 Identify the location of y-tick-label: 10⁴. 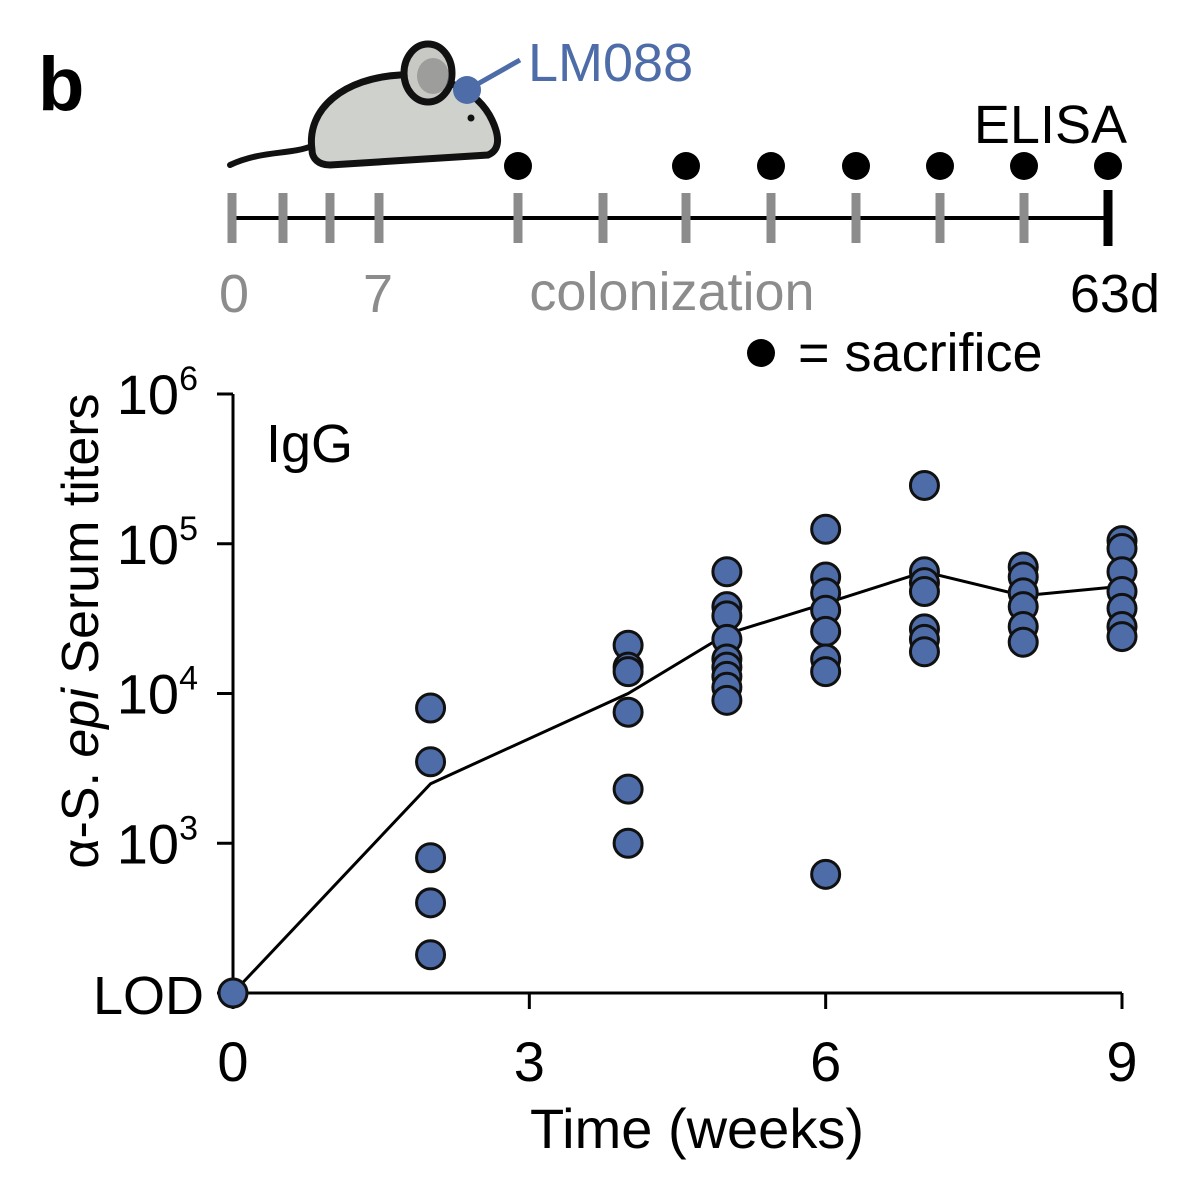
(157, 693).